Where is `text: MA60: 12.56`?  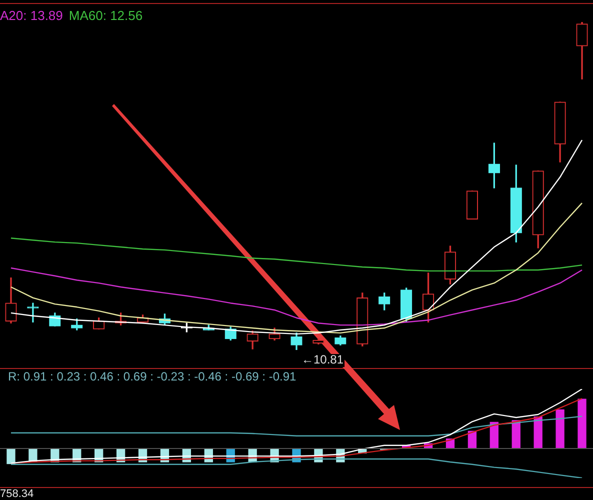 text: MA60: 12.56 is located at coordinates (105, 15).